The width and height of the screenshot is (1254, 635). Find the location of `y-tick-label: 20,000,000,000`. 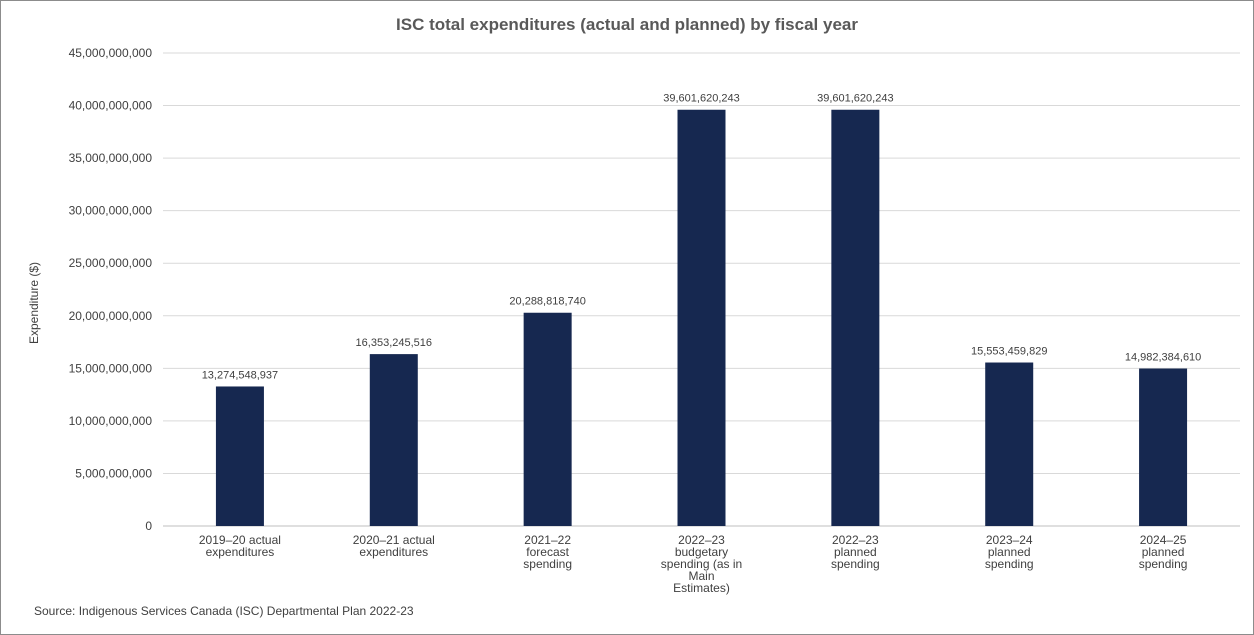

y-tick-label: 20,000,000,000 is located at coordinates (111, 316).